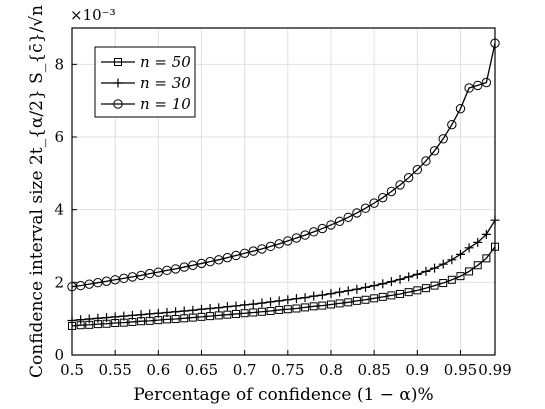 This screenshot has height=409, width=545. Describe the element at coordinates (287, 370) in the screenshot. I see `x-tick-label: 0.75` at that location.